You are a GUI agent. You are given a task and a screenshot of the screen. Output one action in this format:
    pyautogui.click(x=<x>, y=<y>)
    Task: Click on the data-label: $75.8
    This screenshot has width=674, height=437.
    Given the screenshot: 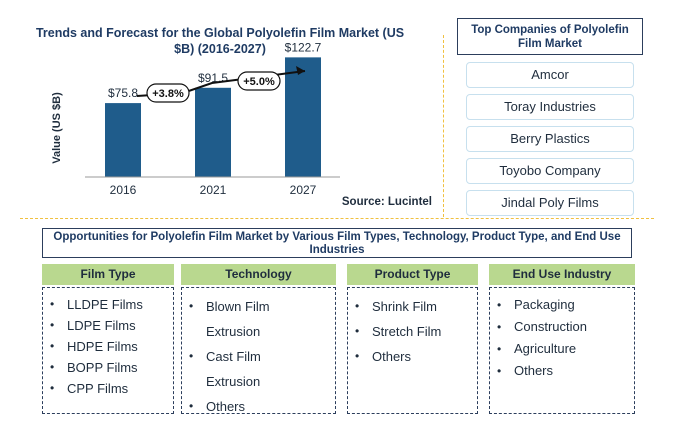 What is the action you would take?
    pyautogui.click(x=123, y=93)
    